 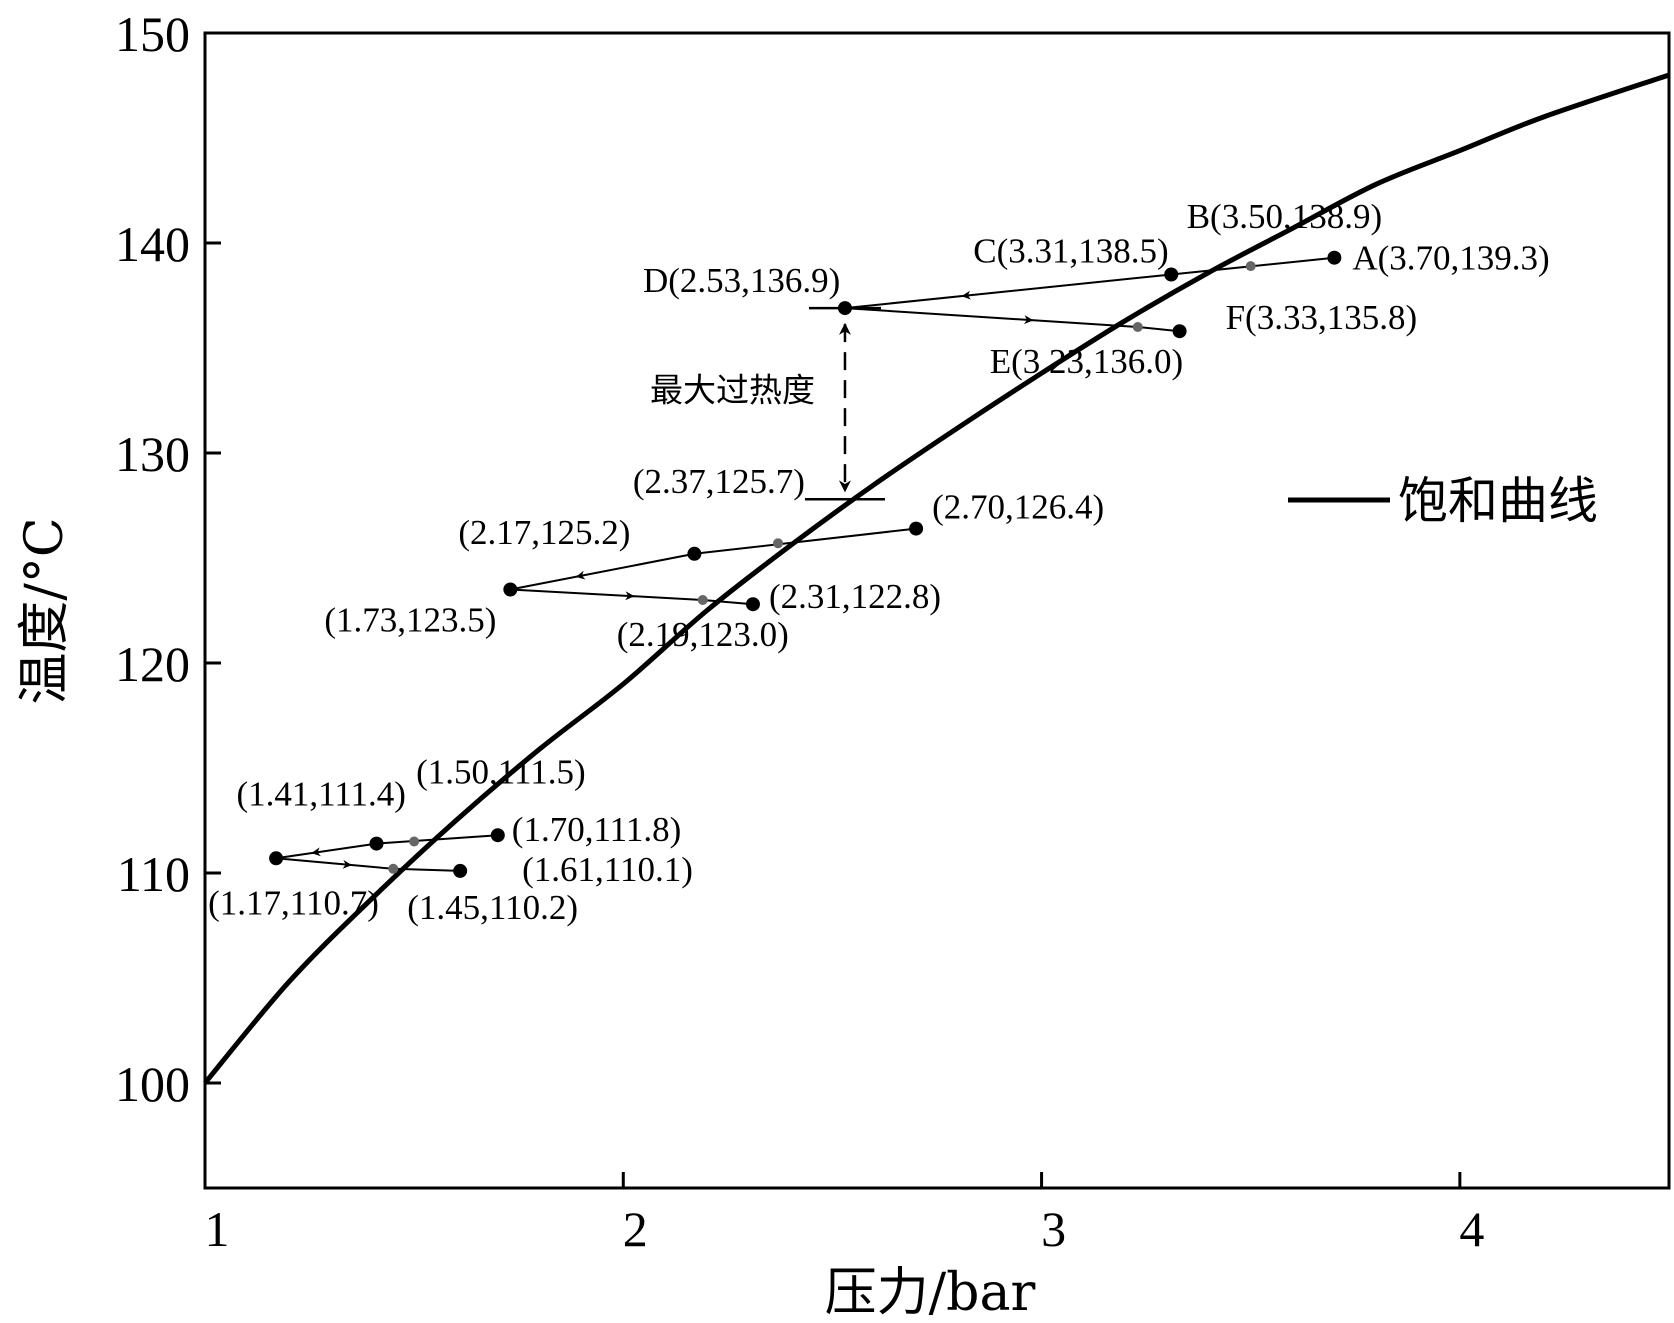 I want to click on max-superheat-annotation: 最大过热度 (2.37,125.7), so click(x=759, y=403).